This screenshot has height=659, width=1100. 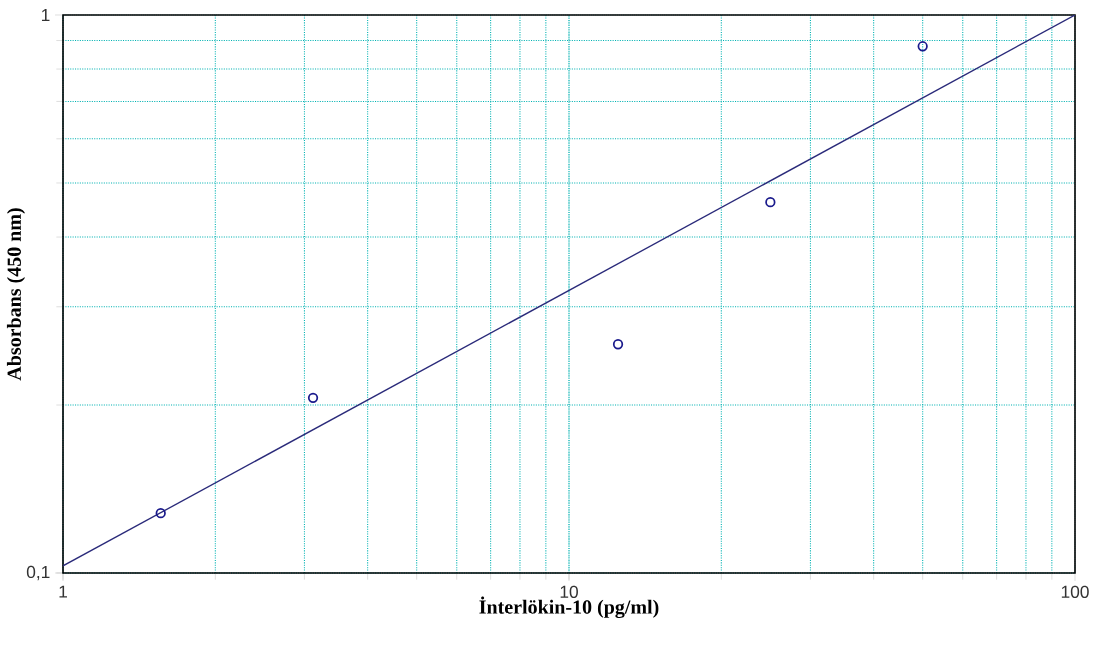 What do you see at coordinates (38, 573) in the screenshot?
I see `y-tick-label: 0,1` at bounding box center [38, 573].